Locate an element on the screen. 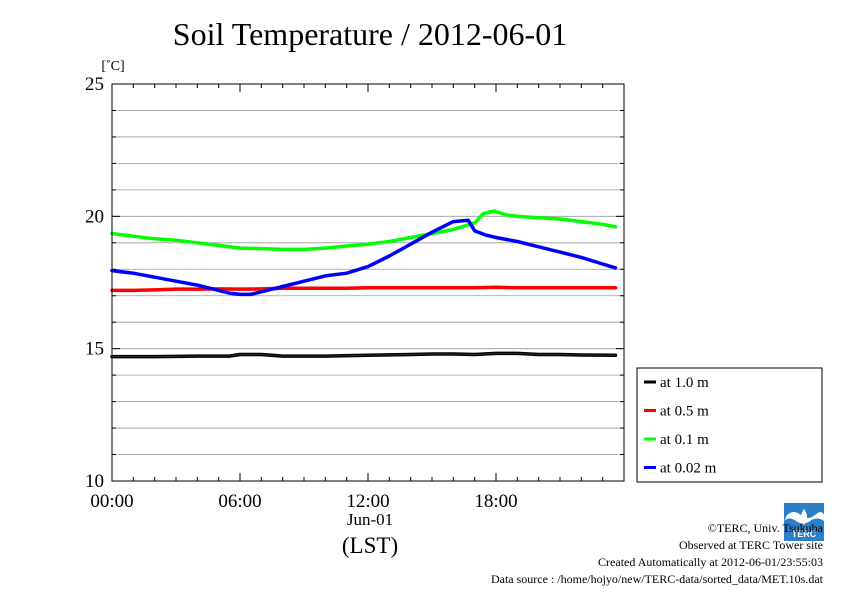  y-tick-label: 15 is located at coordinates (94, 349).